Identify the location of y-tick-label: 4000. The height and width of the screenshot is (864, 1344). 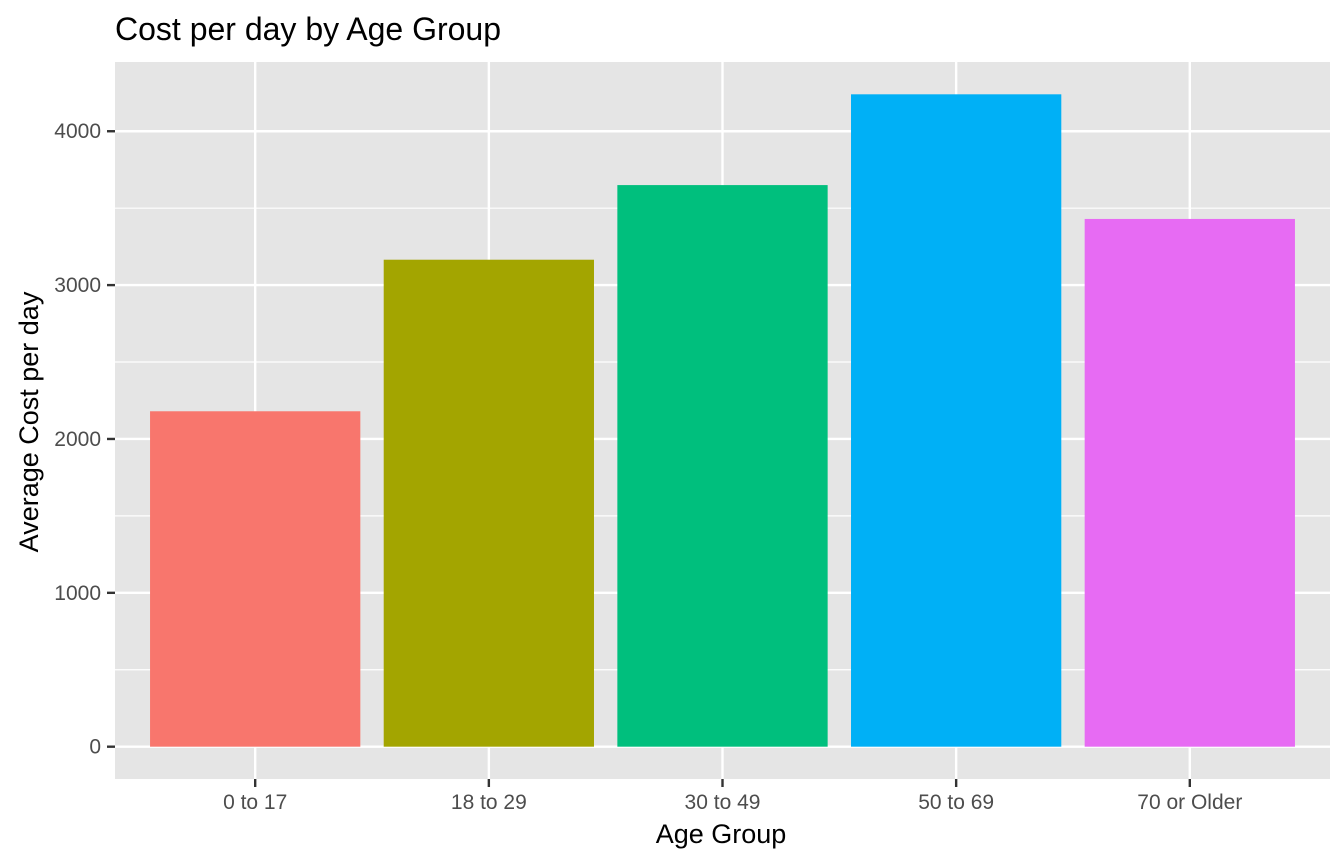
(77, 131).